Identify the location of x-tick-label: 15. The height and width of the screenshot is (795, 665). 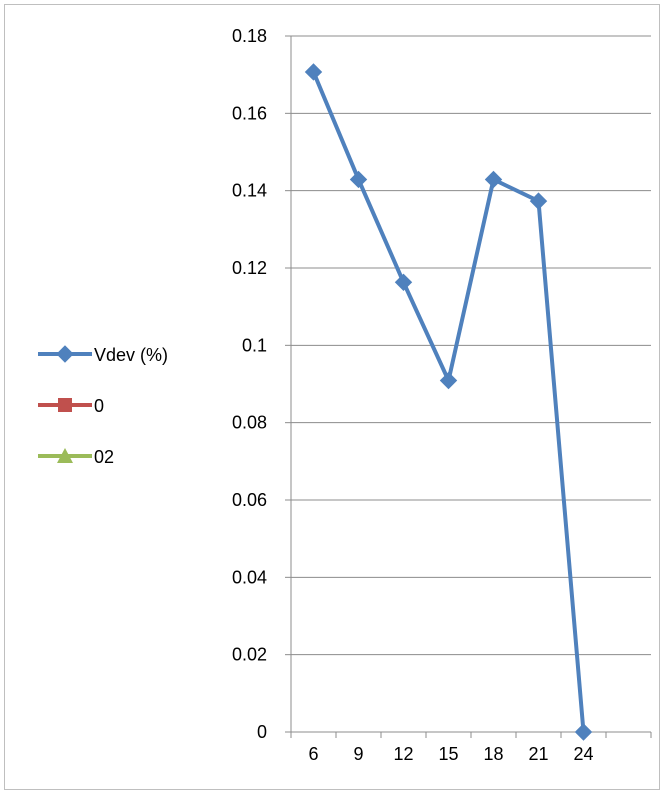
(448, 754).